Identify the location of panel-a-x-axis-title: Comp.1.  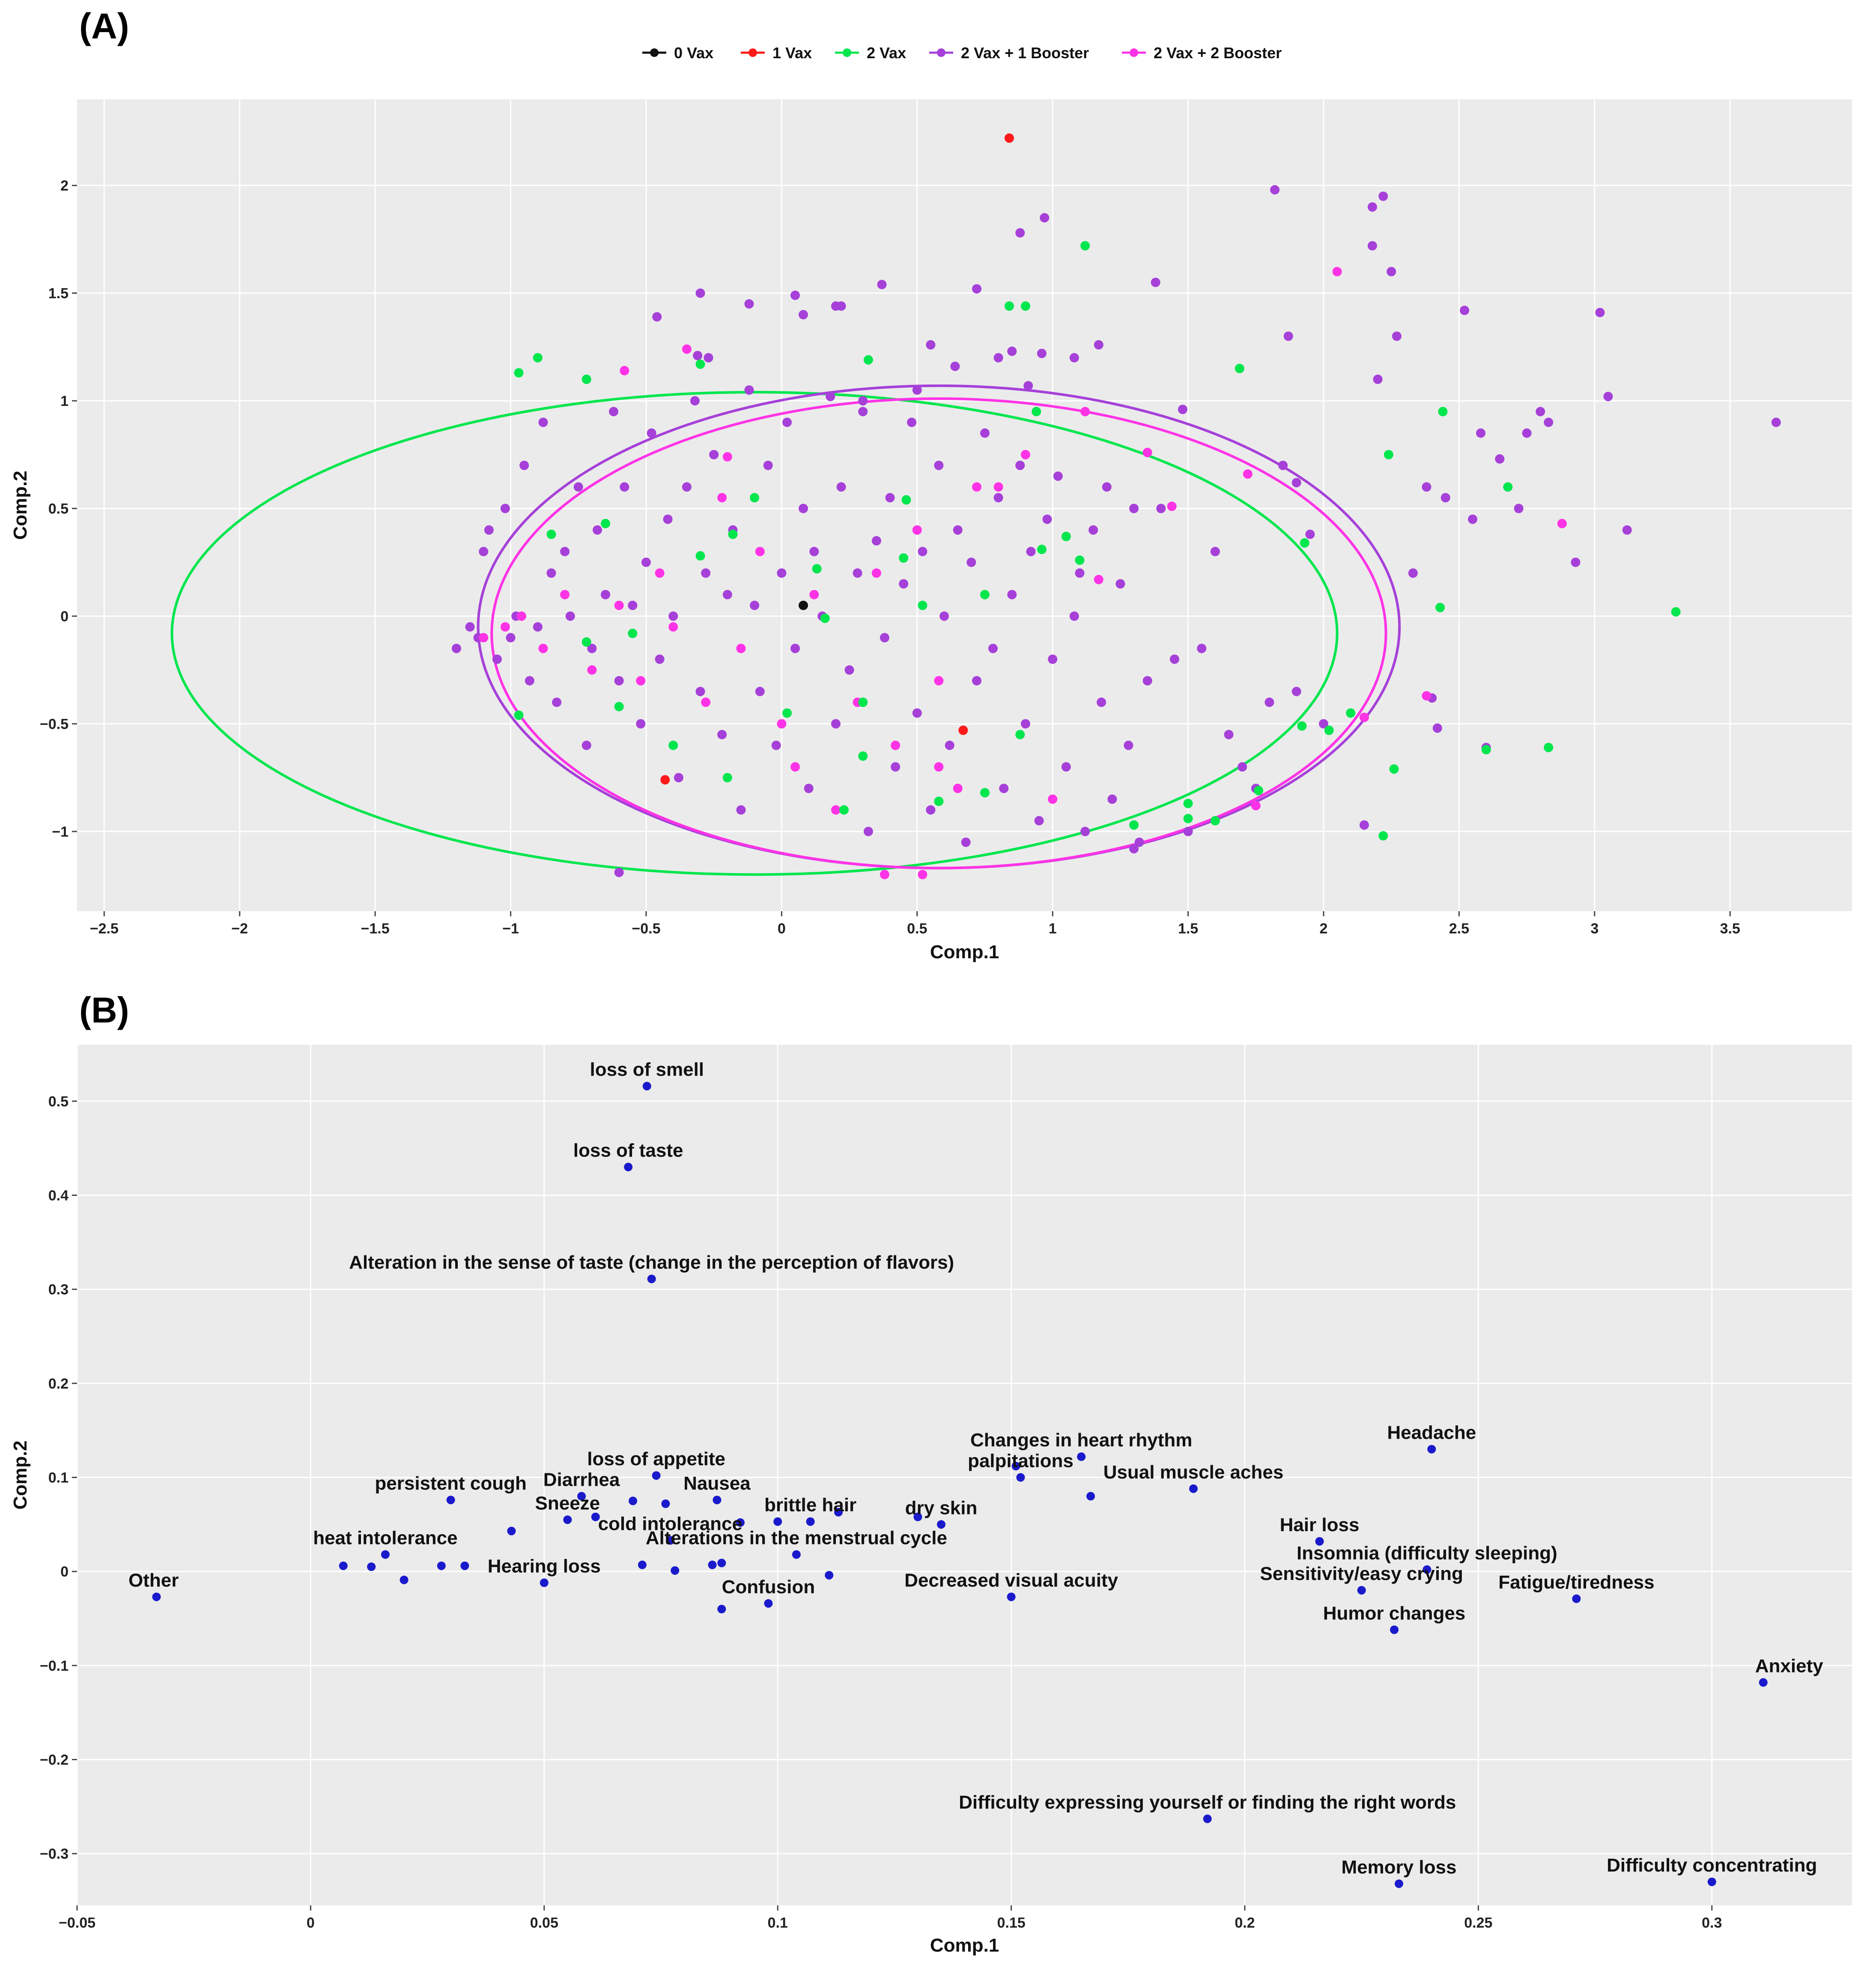
(965, 953).